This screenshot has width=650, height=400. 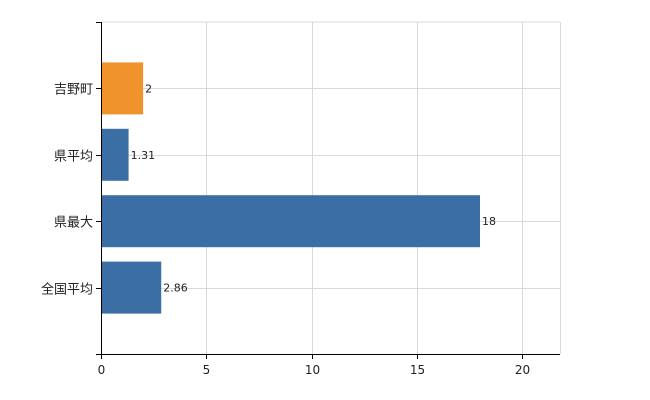 I want to click on data-label-0: 2, so click(x=148, y=88).